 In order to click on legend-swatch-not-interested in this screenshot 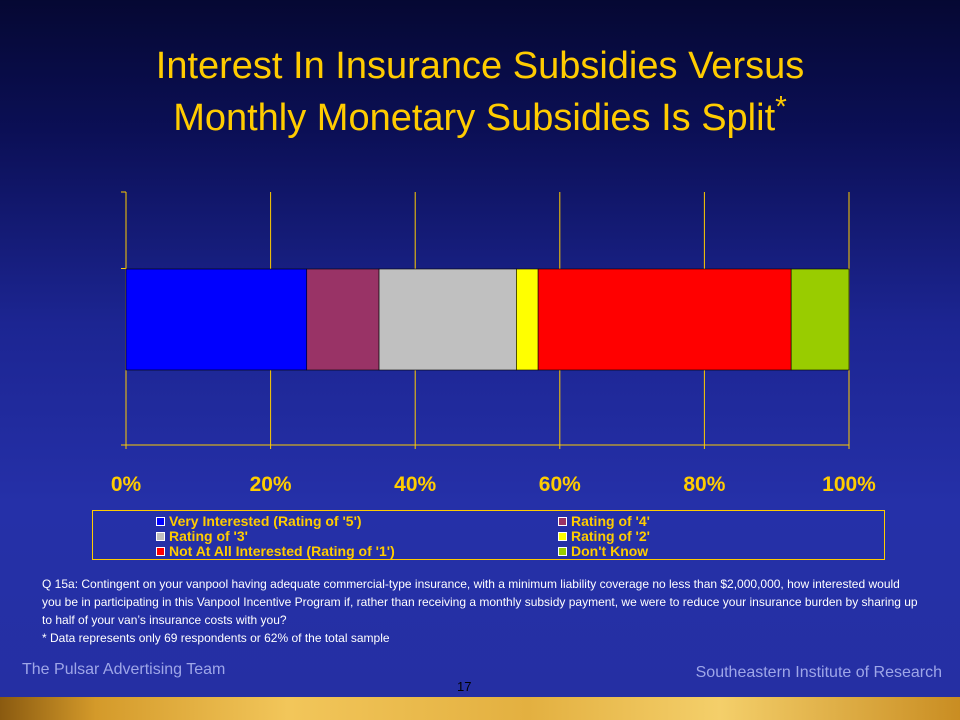, I will do `click(160, 551)`.